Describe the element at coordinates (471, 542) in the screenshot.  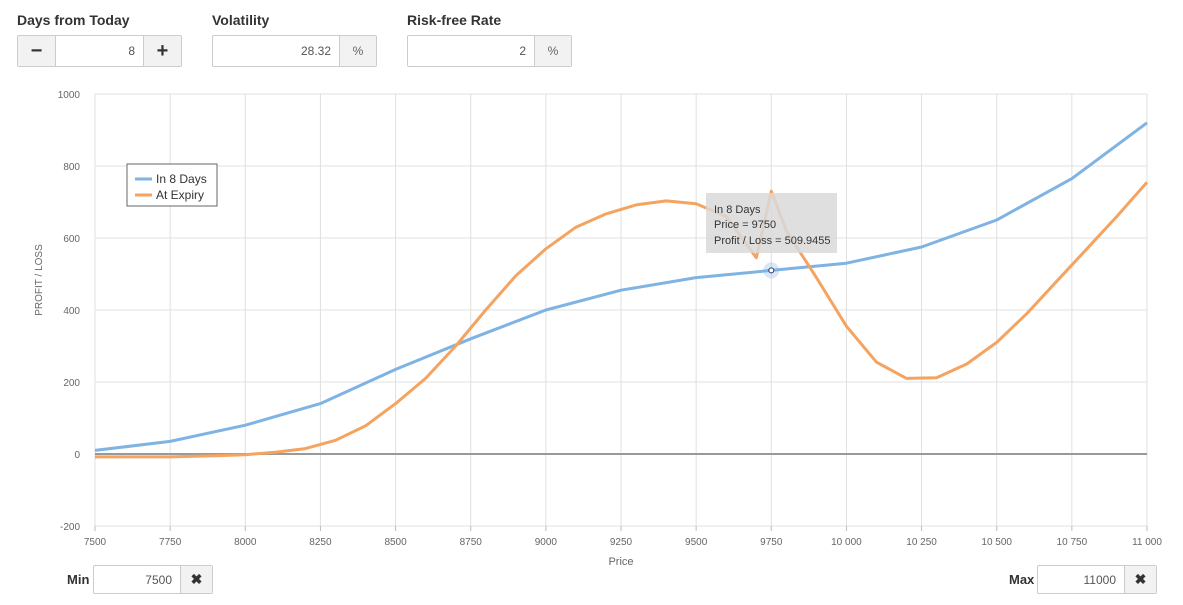
I see `x-tick-label: 8750` at that location.